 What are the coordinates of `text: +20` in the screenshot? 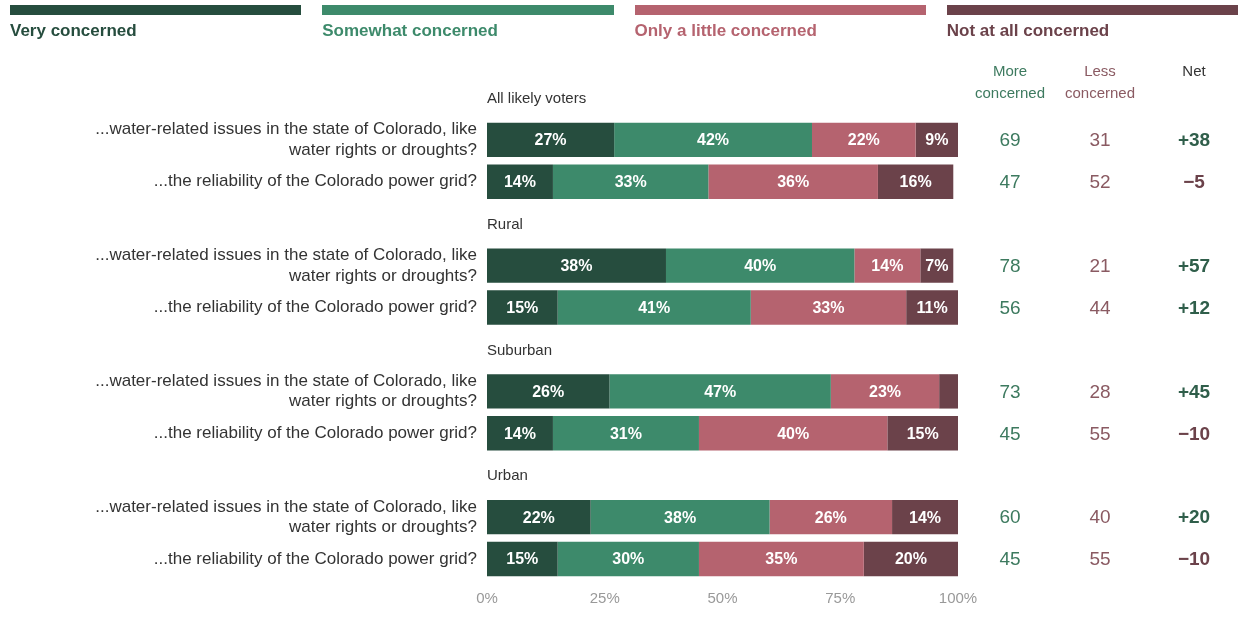 It's located at (1194, 517).